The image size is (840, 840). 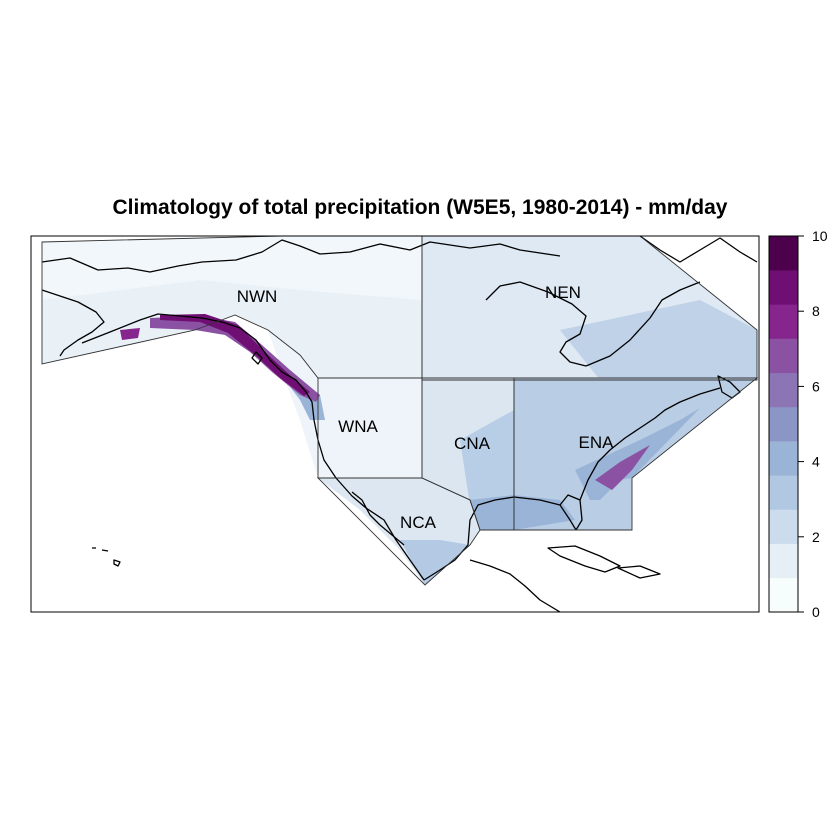 I want to click on region-box-nca, so click(x=398, y=531).